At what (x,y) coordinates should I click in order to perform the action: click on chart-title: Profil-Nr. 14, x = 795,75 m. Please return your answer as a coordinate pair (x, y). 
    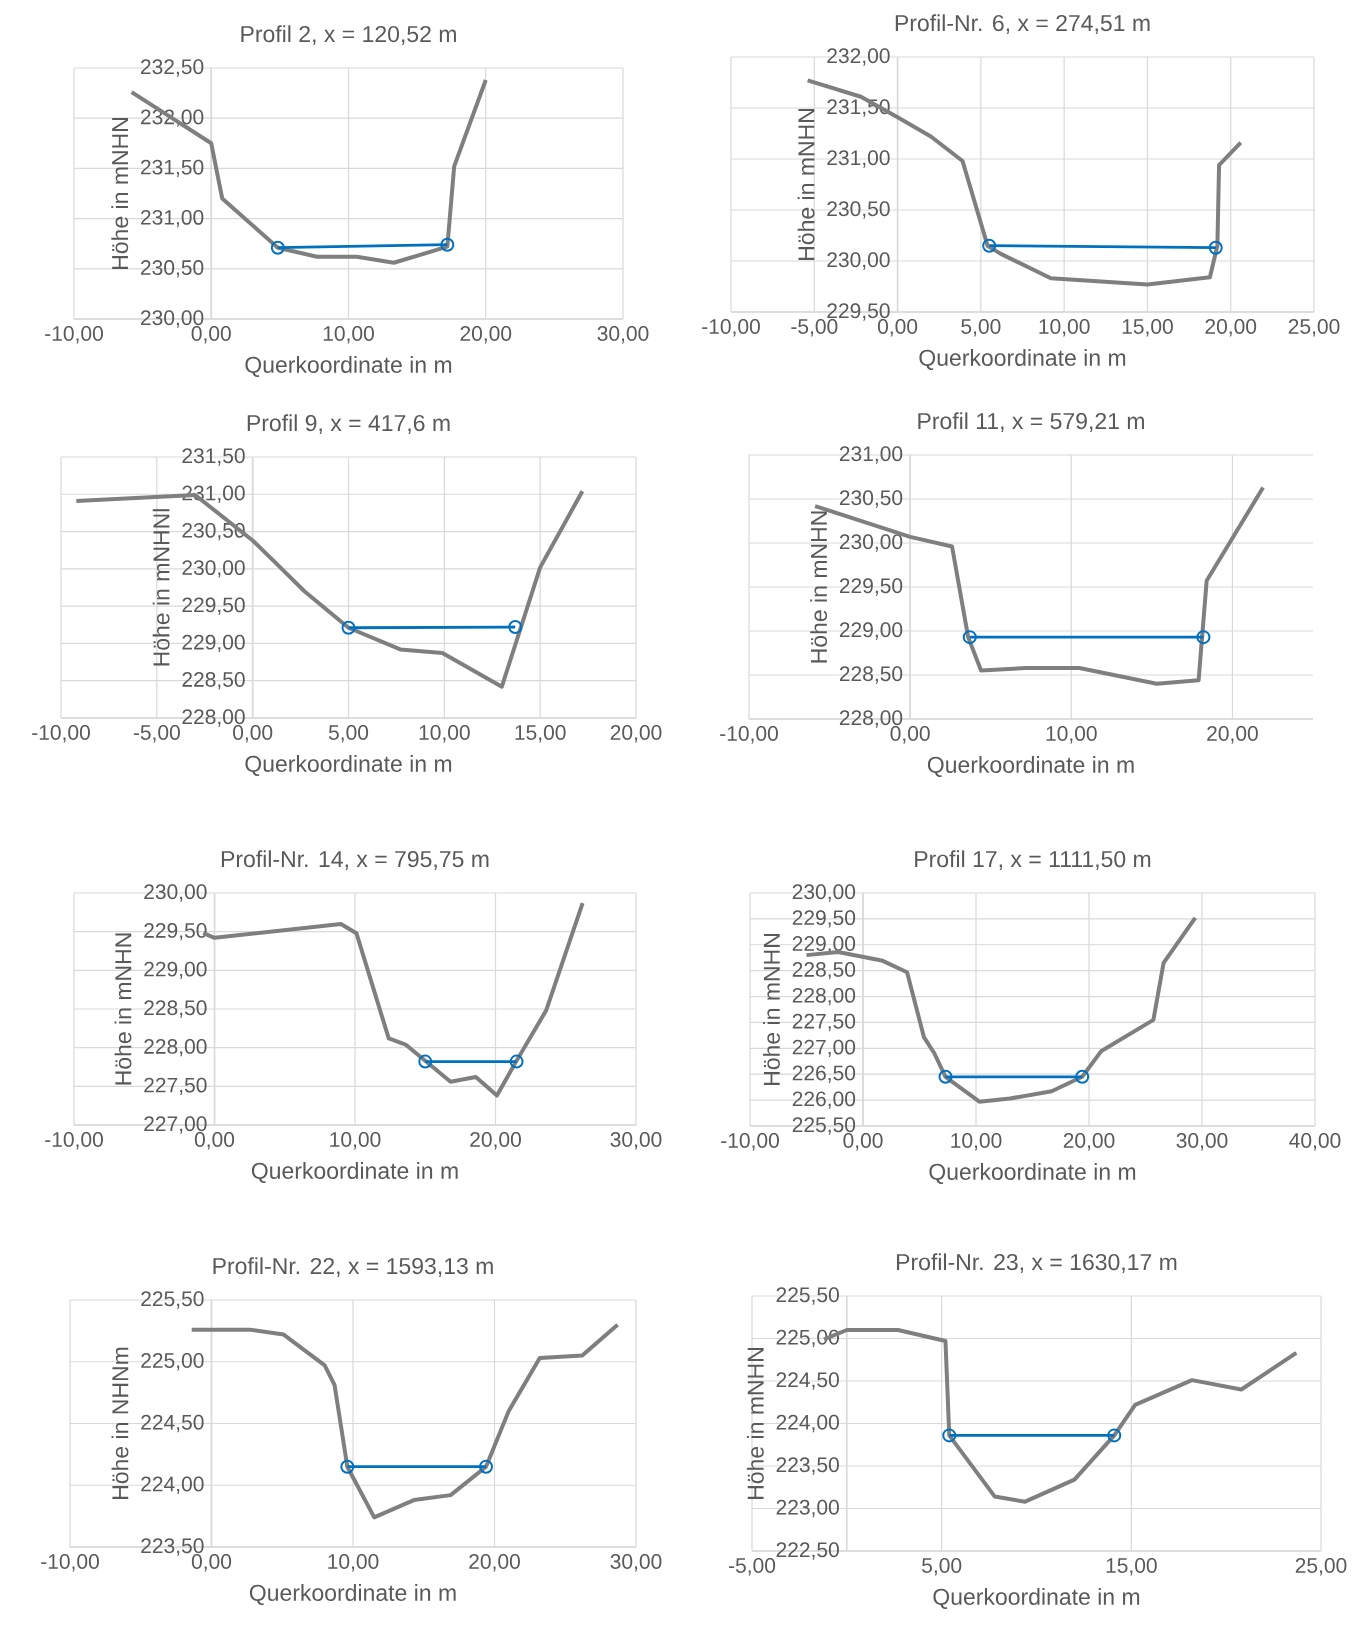
    Looking at the image, I should click on (355, 860).